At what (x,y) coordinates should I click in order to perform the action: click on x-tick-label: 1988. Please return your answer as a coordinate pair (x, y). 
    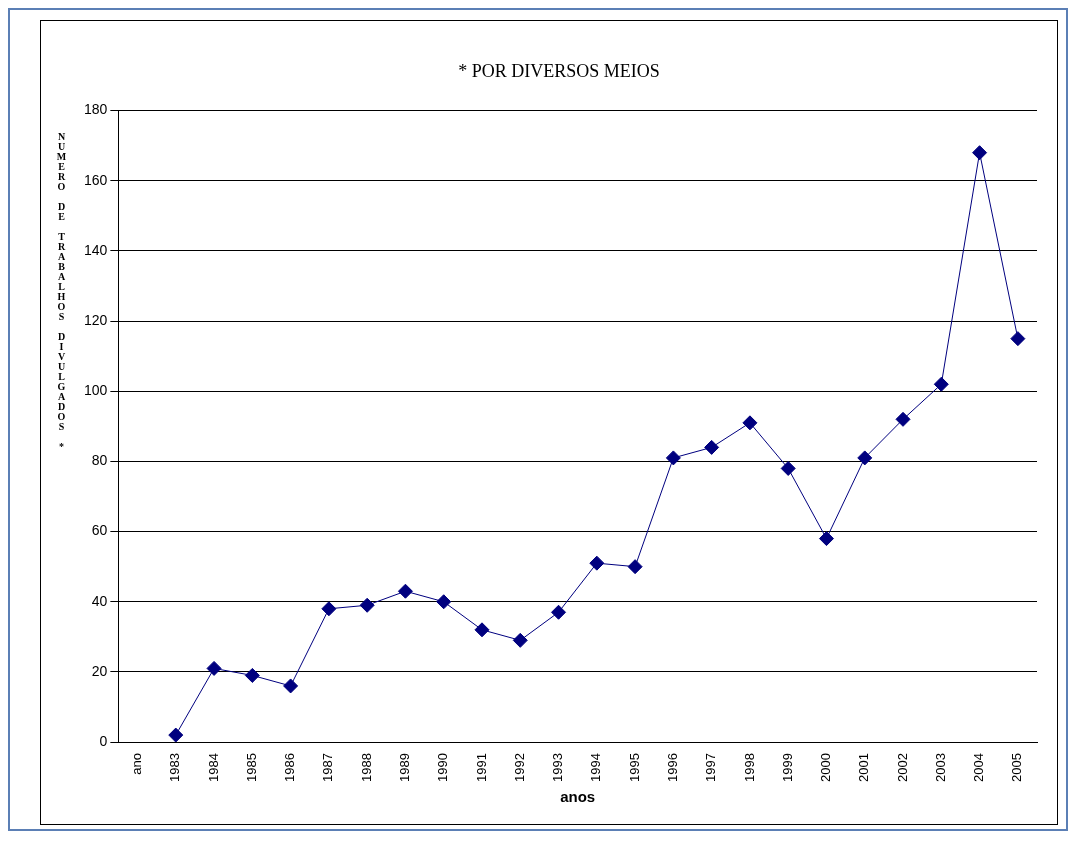
    Looking at the image, I should click on (366, 767).